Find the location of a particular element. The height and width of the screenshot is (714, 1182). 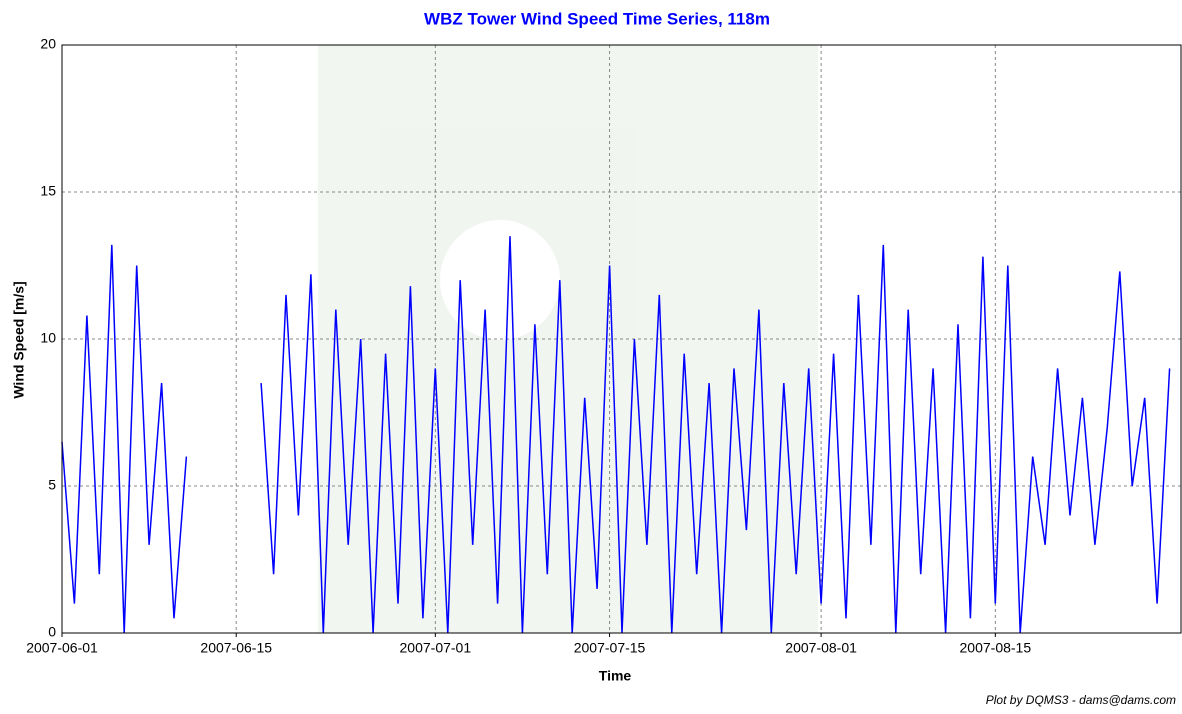

x-tick-label: 2007-07-01 is located at coordinates (436, 648).